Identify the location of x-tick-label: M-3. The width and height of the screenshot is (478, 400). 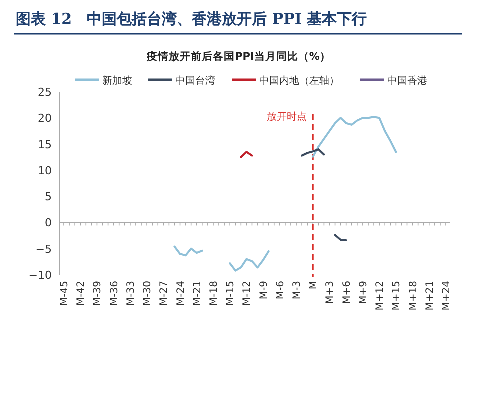
(298, 290).